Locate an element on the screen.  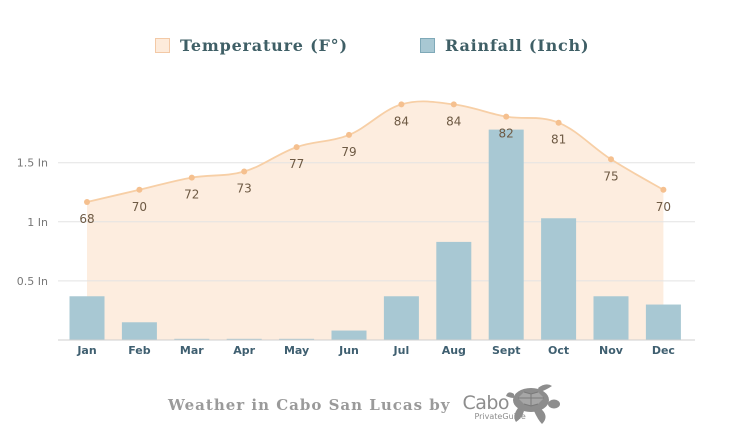
temperature-data-label: 75 is located at coordinates (610, 176).